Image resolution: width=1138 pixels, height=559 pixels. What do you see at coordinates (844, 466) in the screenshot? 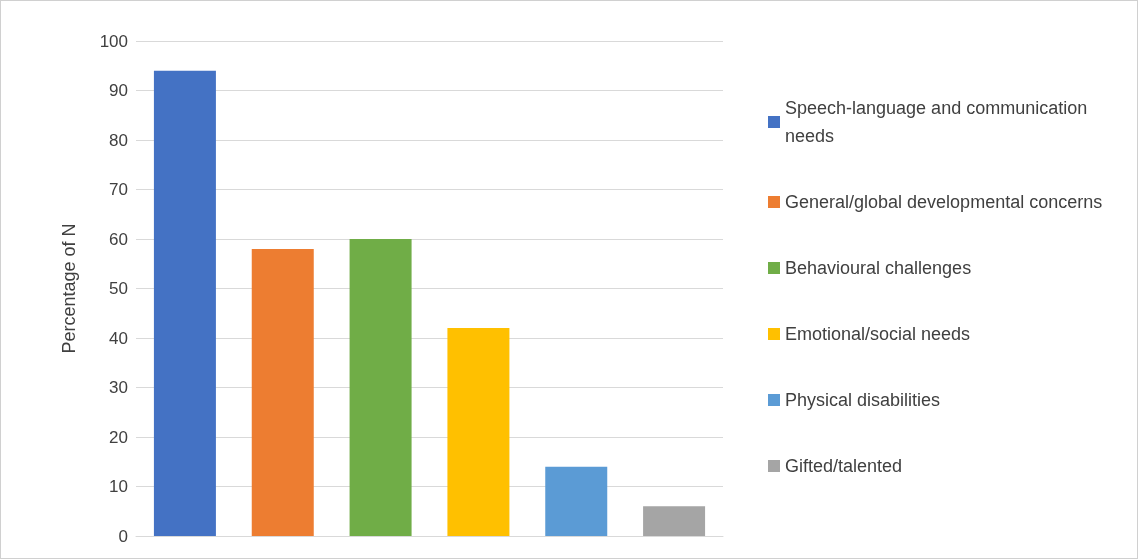
I see `legend-label: Gifted/talented` at bounding box center [844, 466].